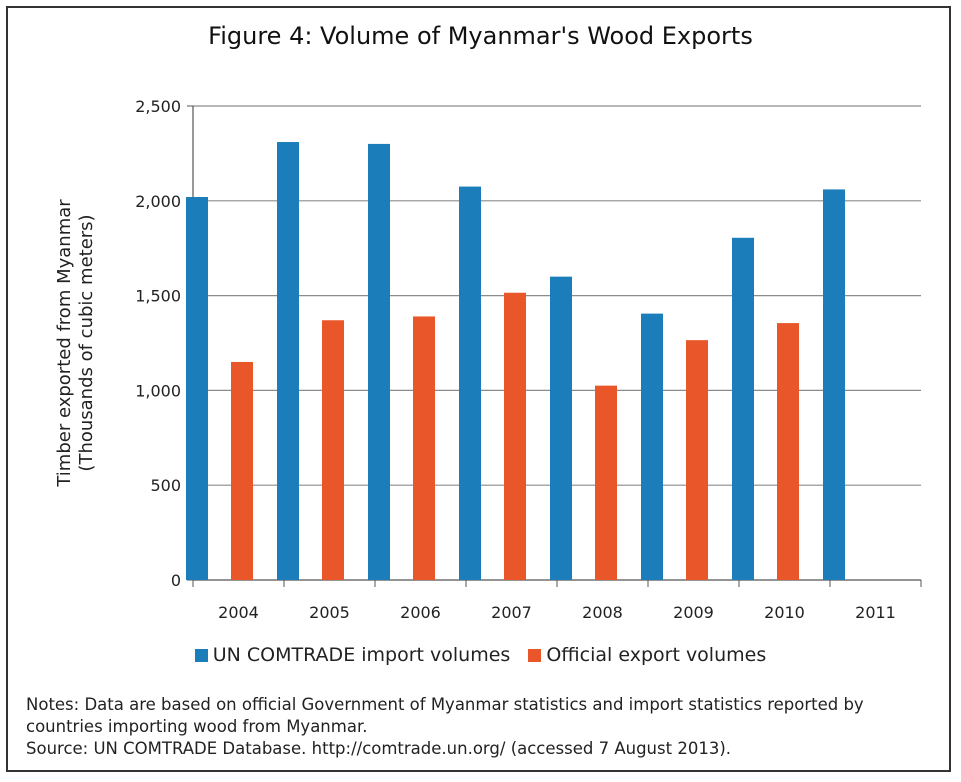  What do you see at coordinates (158, 296) in the screenshot?
I see `y-tick-label: 1,500` at bounding box center [158, 296].